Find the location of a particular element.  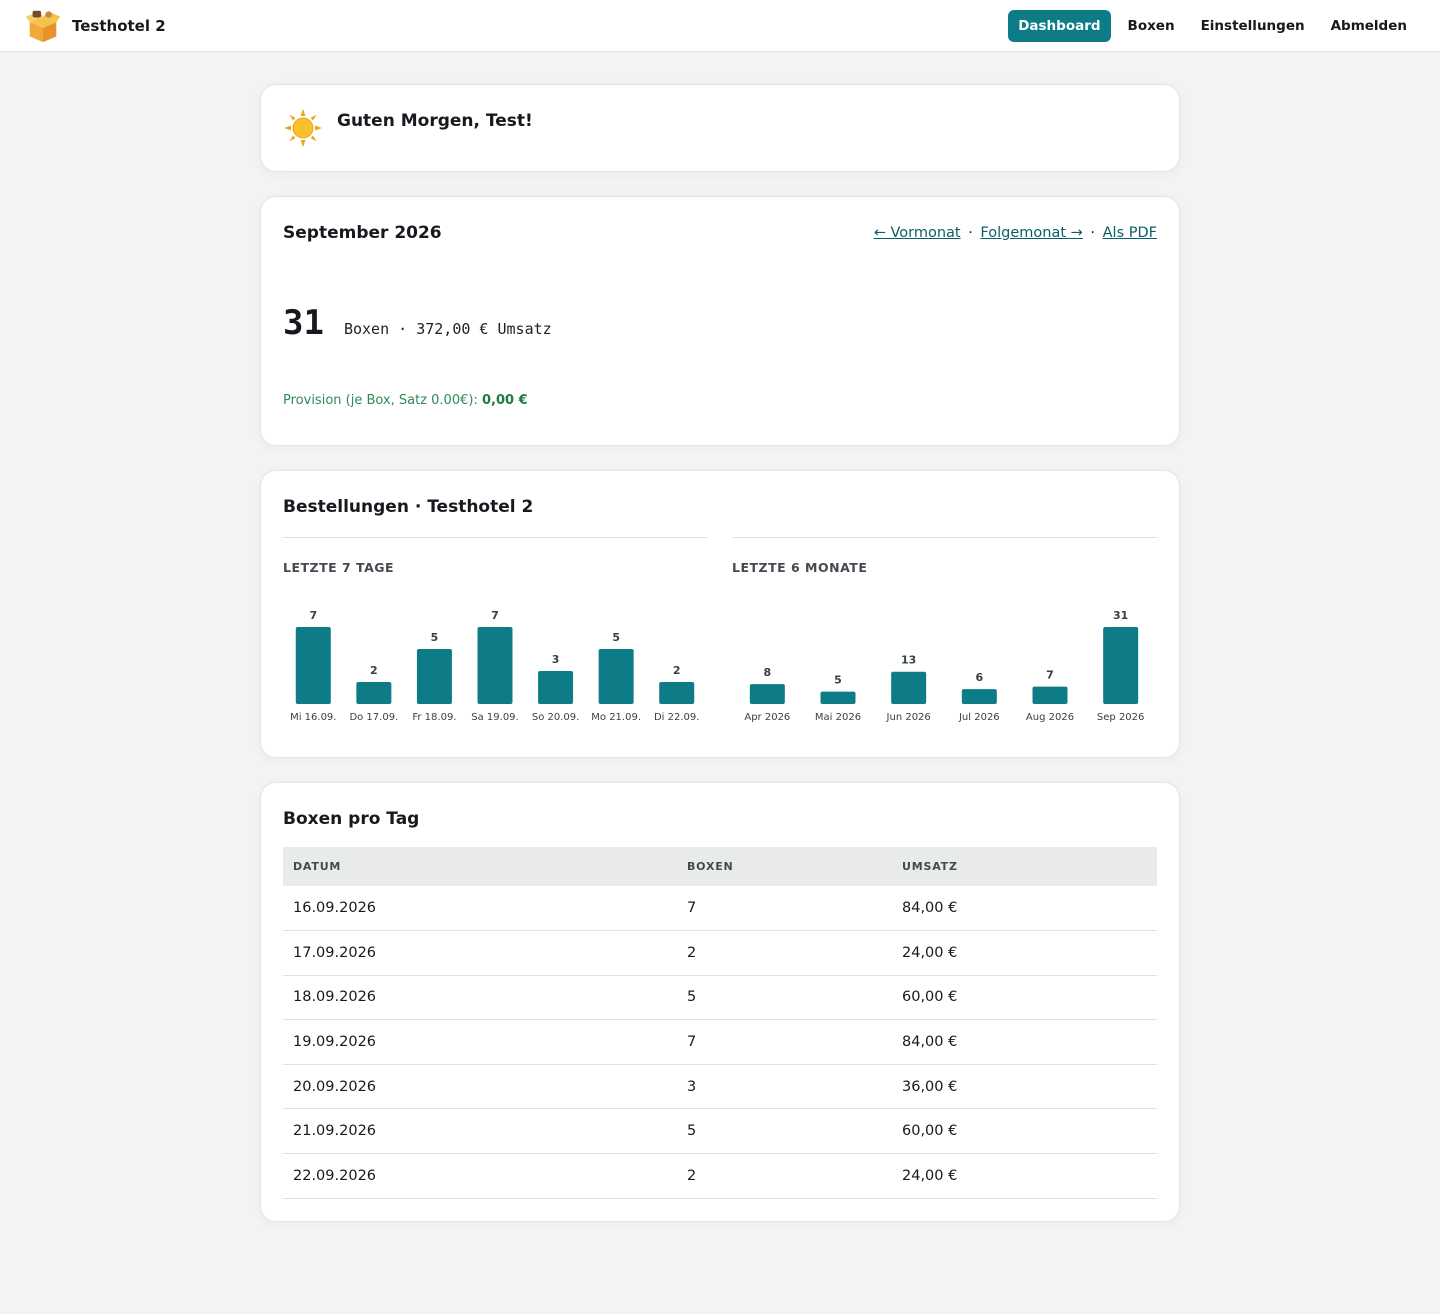

bar-value-label: 31 is located at coordinates (1120, 615).